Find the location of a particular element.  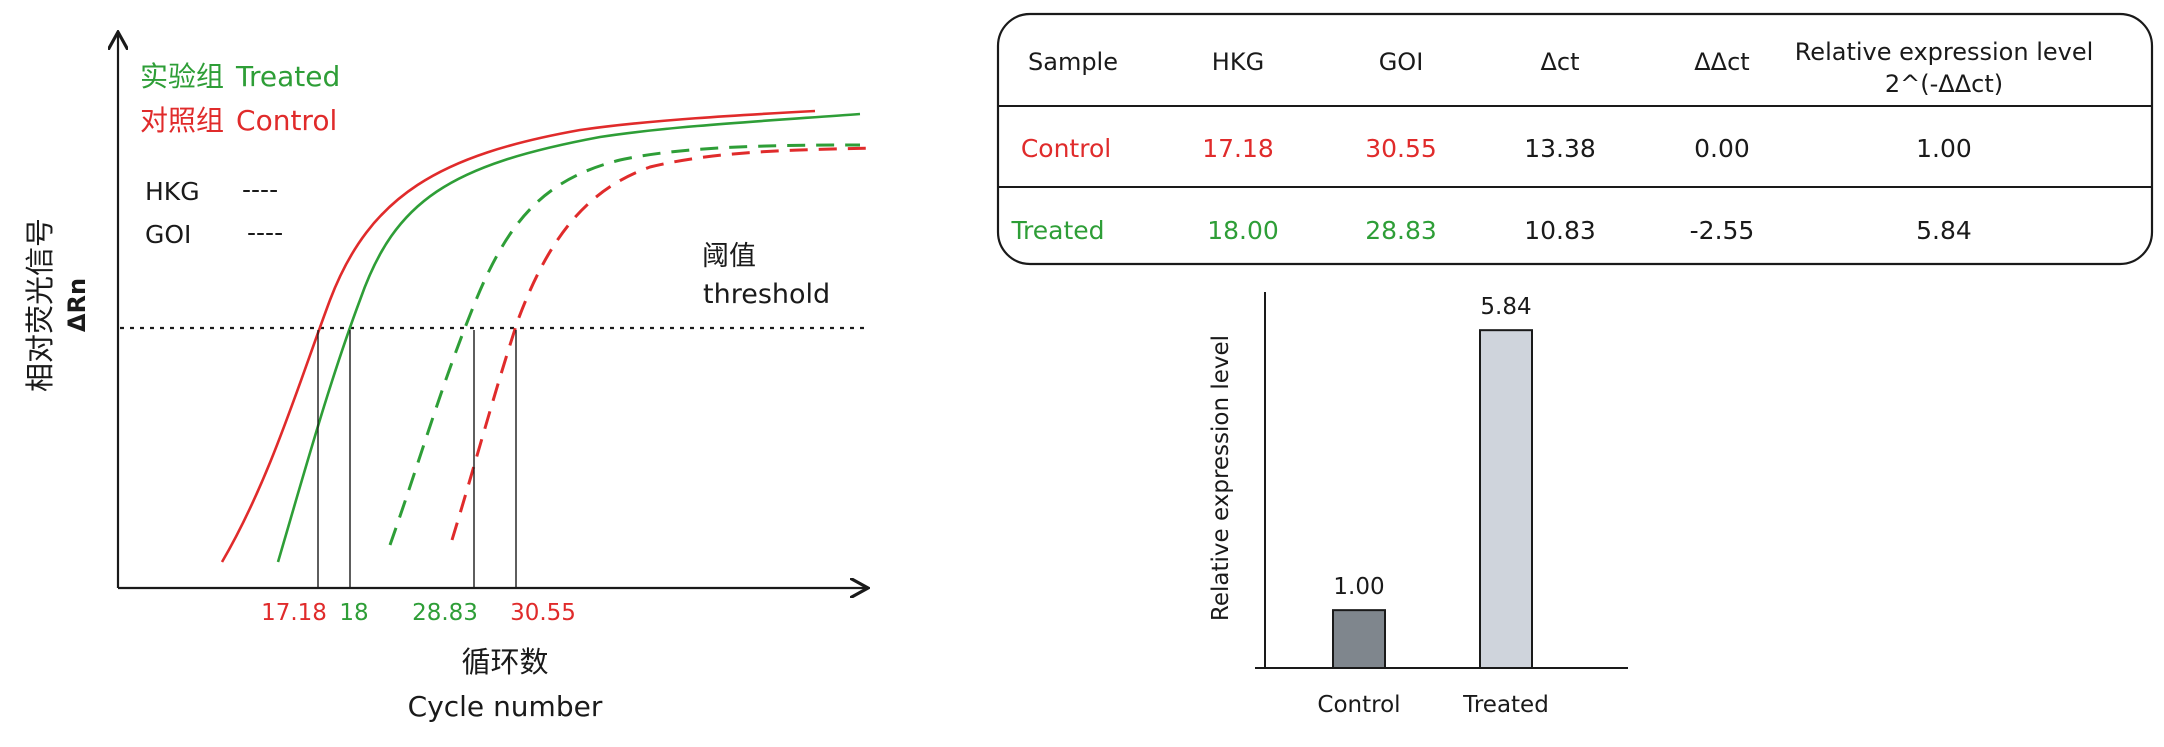

table-cell: 13.38 is located at coordinates (1560, 148).